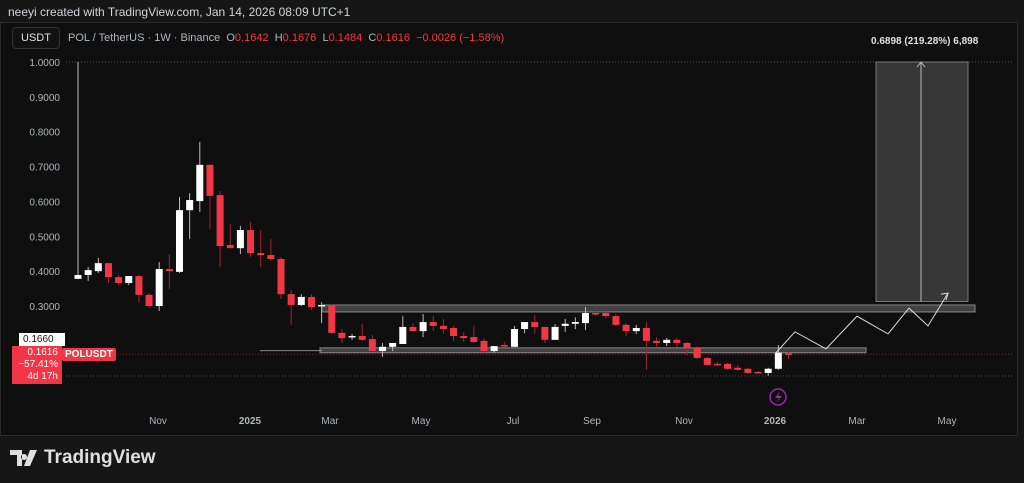 This screenshot has height=483, width=1024. I want to click on projection-arrow-head, so click(944, 296).